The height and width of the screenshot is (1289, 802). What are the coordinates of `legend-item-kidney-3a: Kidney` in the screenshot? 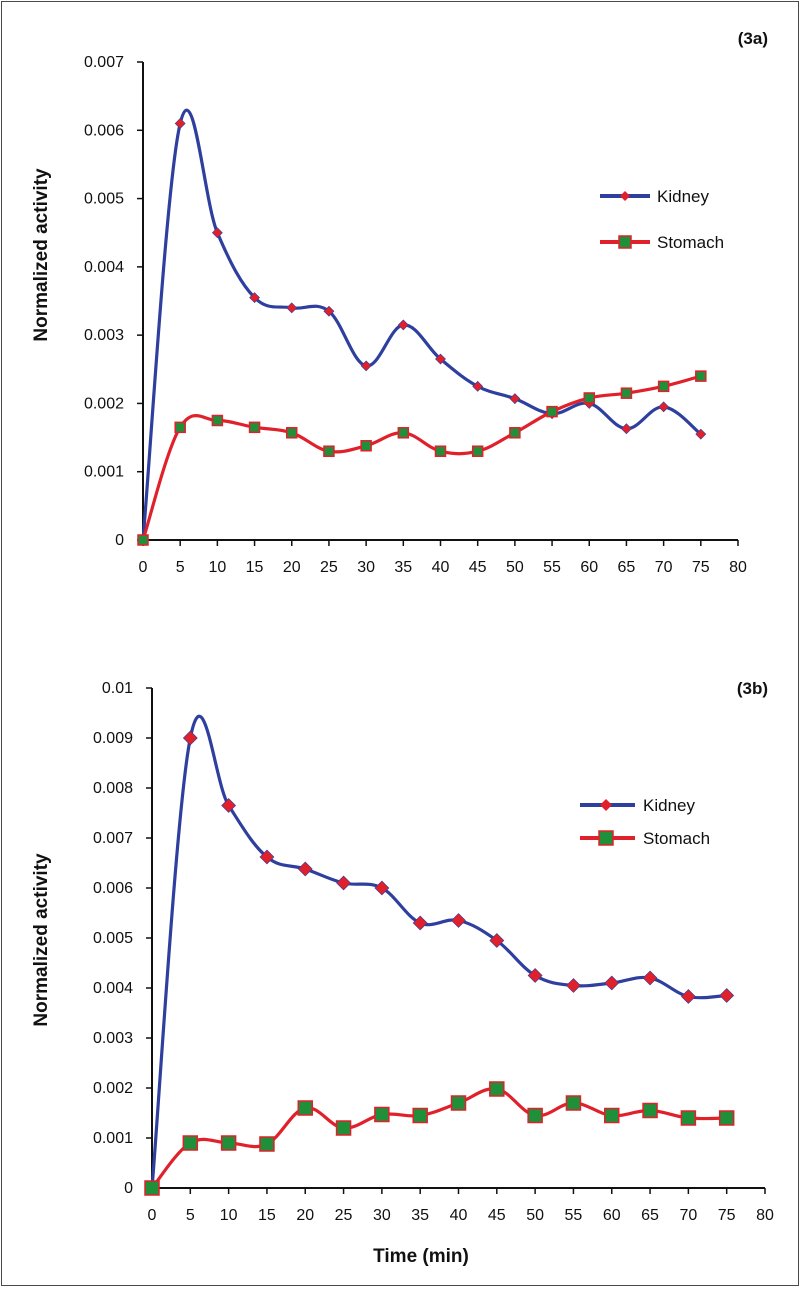 It's located at (654, 196).